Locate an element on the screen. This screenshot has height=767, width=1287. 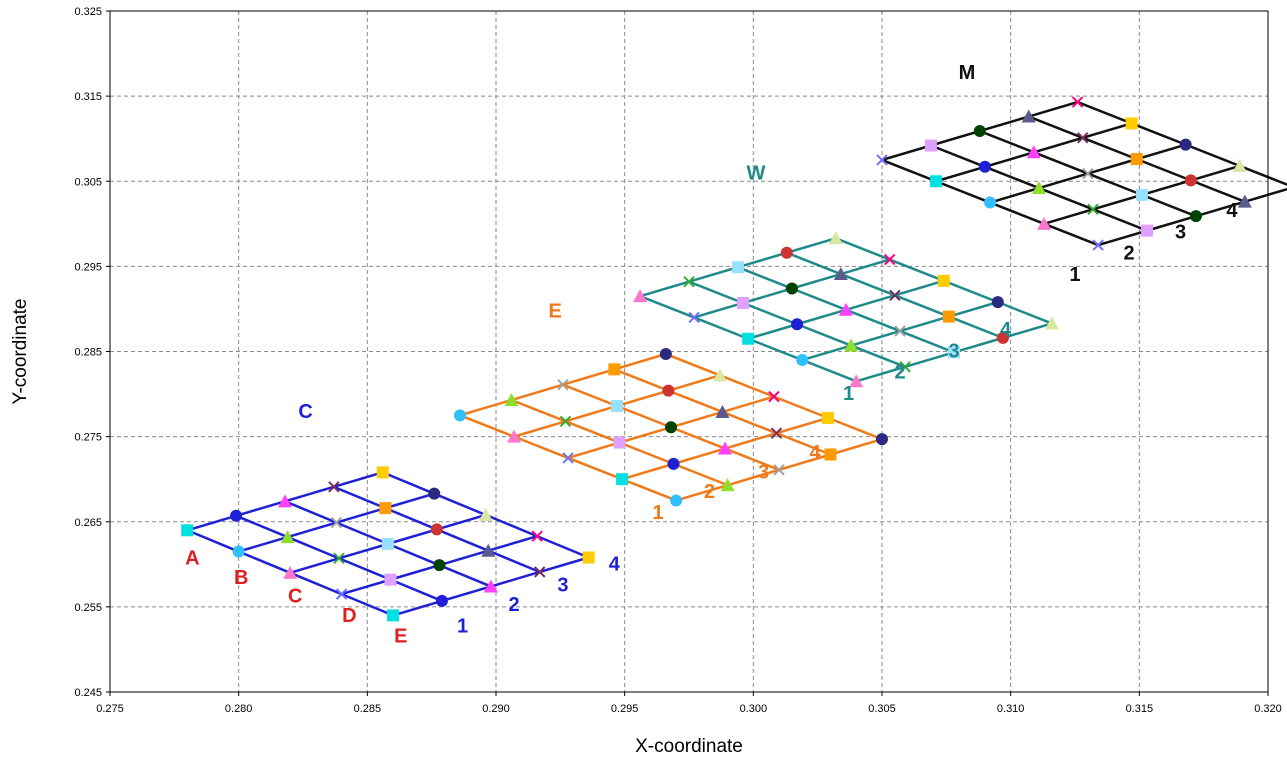
annotation-label: 2 is located at coordinates (513, 605).